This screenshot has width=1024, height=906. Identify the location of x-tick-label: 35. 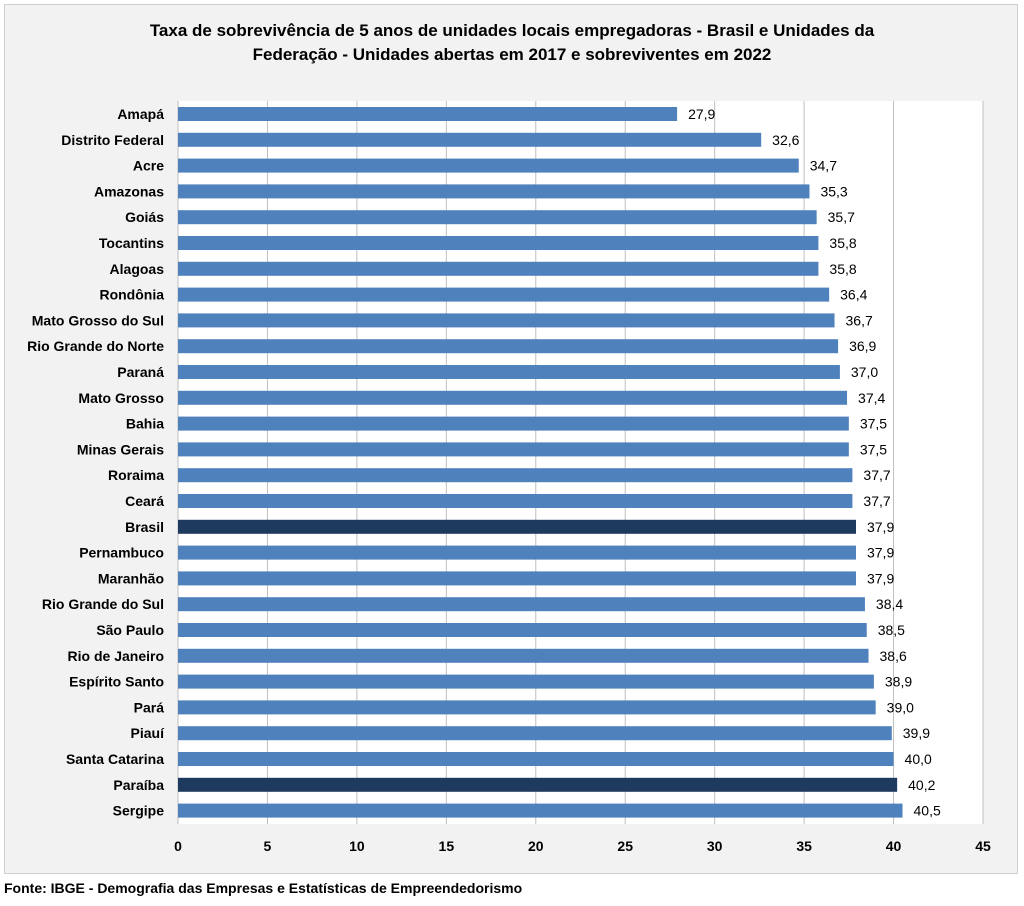
(804, 846).